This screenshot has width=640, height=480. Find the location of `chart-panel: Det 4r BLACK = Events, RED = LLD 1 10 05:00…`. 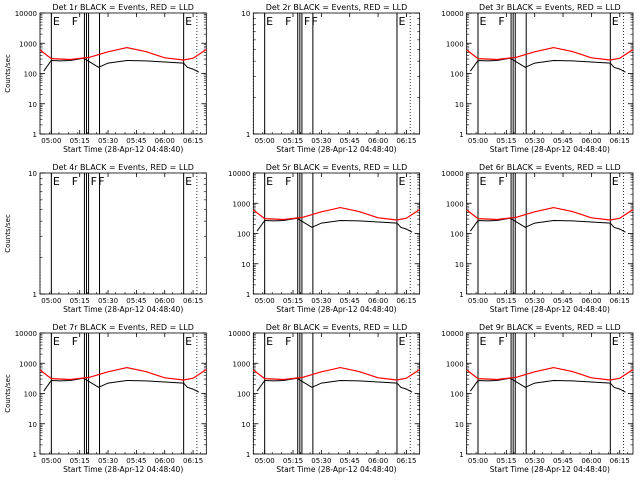

chart-panel: Det 4r BLACK = Events, RED = LLD 1 10 05:00… is located at coordinates (105, 238).